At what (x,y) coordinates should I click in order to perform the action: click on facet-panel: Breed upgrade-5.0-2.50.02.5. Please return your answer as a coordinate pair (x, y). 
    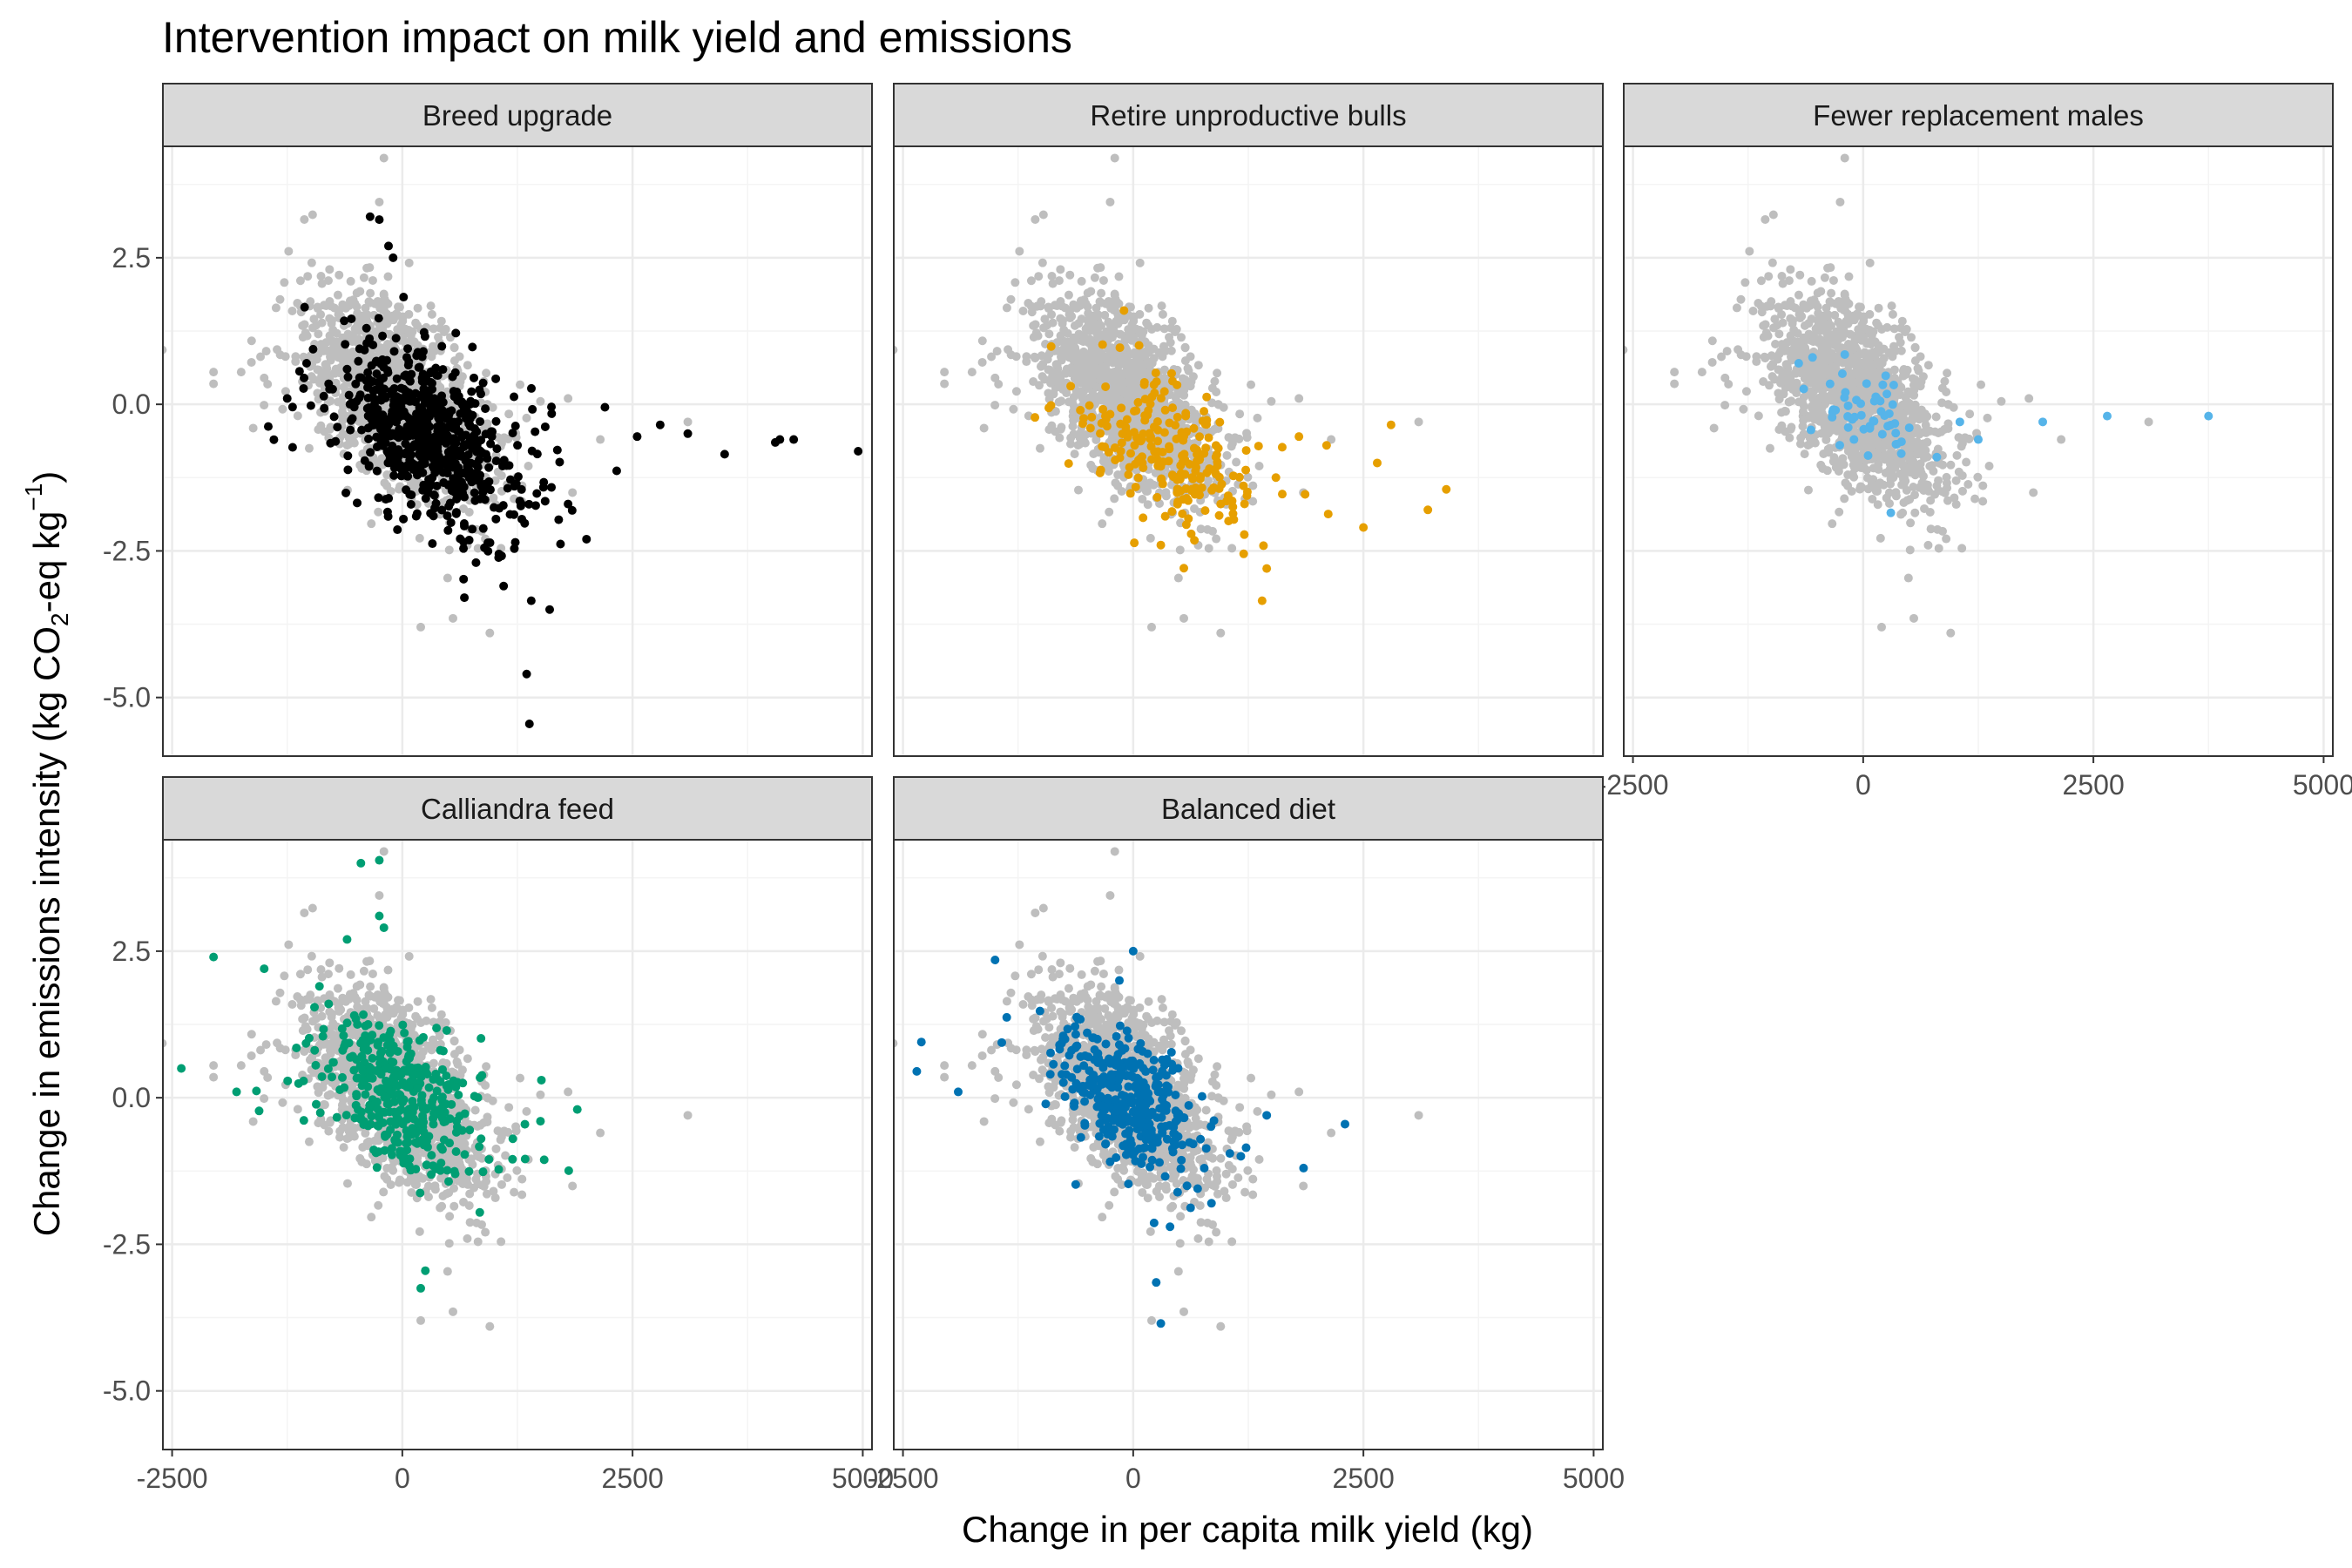
    Looking at the image, I should click on (488, 420).